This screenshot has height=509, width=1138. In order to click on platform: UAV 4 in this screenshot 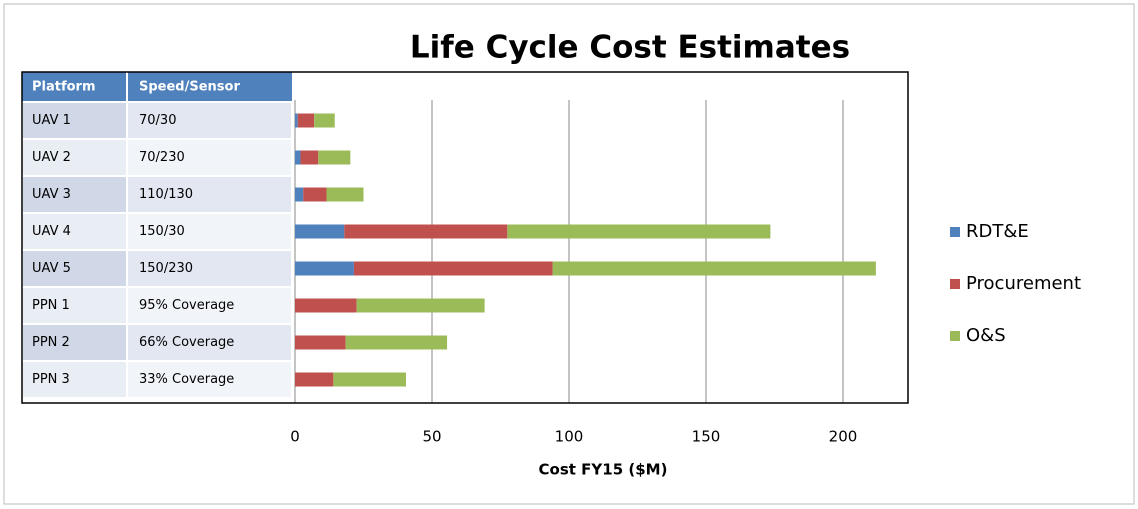, I will do `click(51, 231)`.